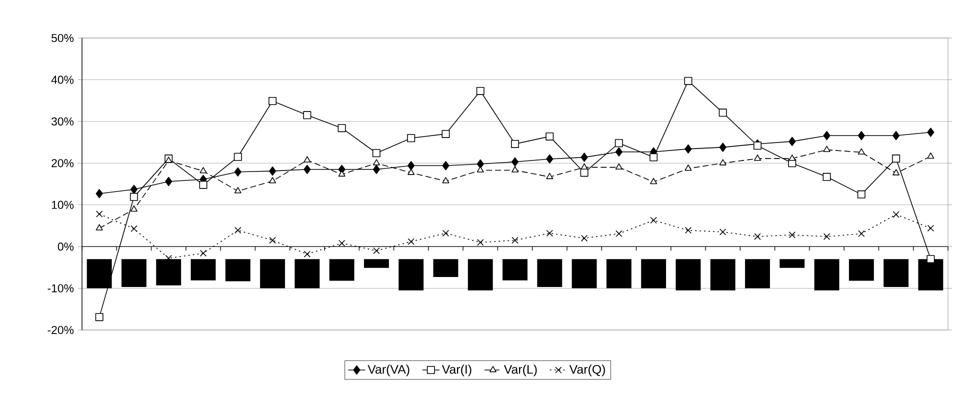 The image size is (956, 405). Describe the element at coordinates (520, 370) in the screenshot. I see `legend-label: Var(L)` at that location.